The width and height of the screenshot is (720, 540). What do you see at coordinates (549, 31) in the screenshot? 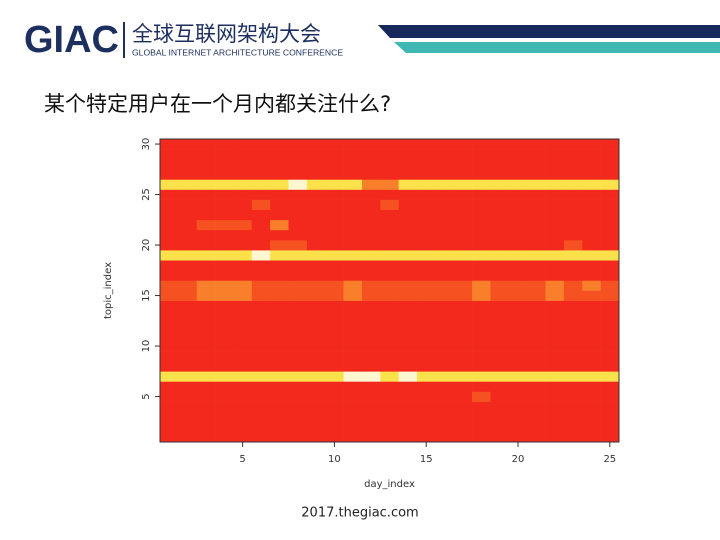
I see `header-bar` at bounding box center [549, 31].